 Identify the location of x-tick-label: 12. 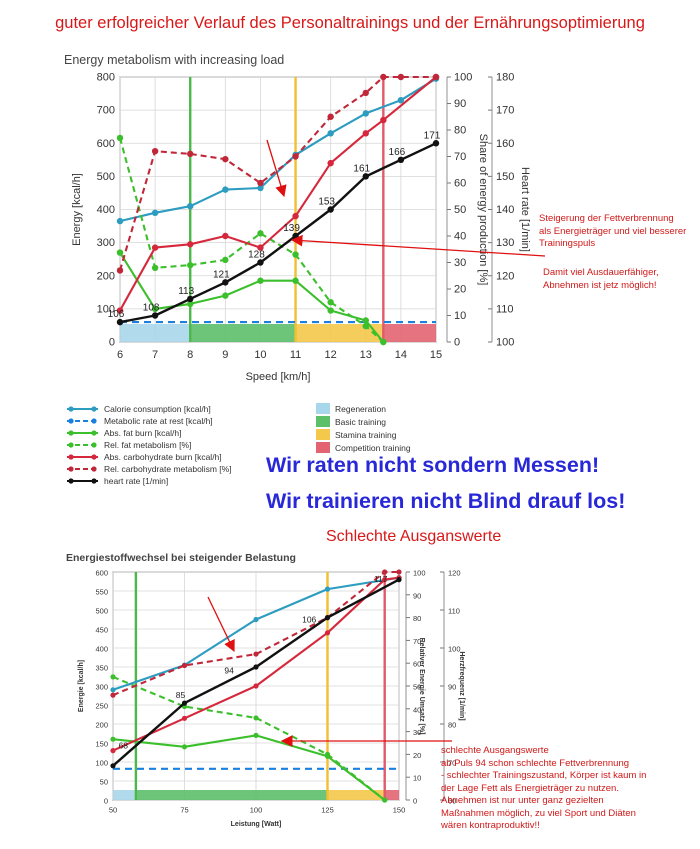
(331, 355).